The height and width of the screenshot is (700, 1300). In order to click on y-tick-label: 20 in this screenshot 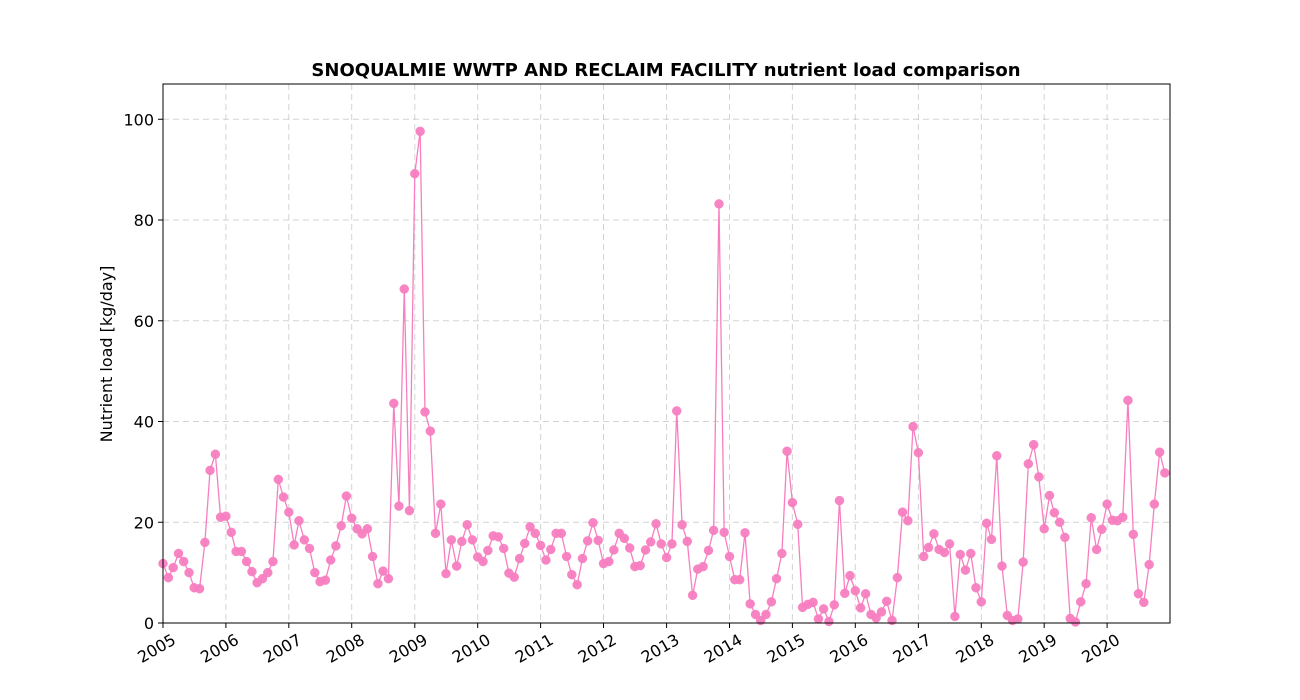, I will do `click(144, 522)`.